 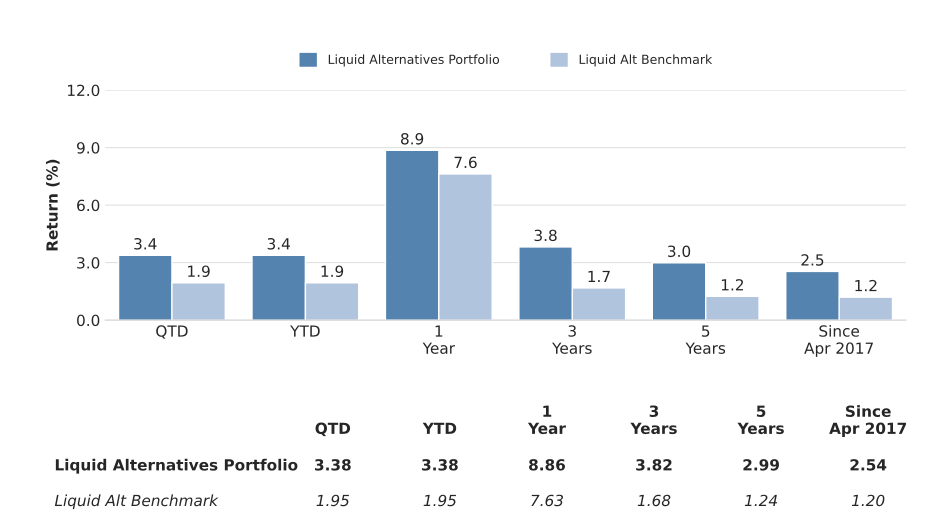 What do you see at coordinates (414, 60) in the screenshot?
I see `legend-label: Liquid Alternatives Portfolio` at bounding box center [414, 60].